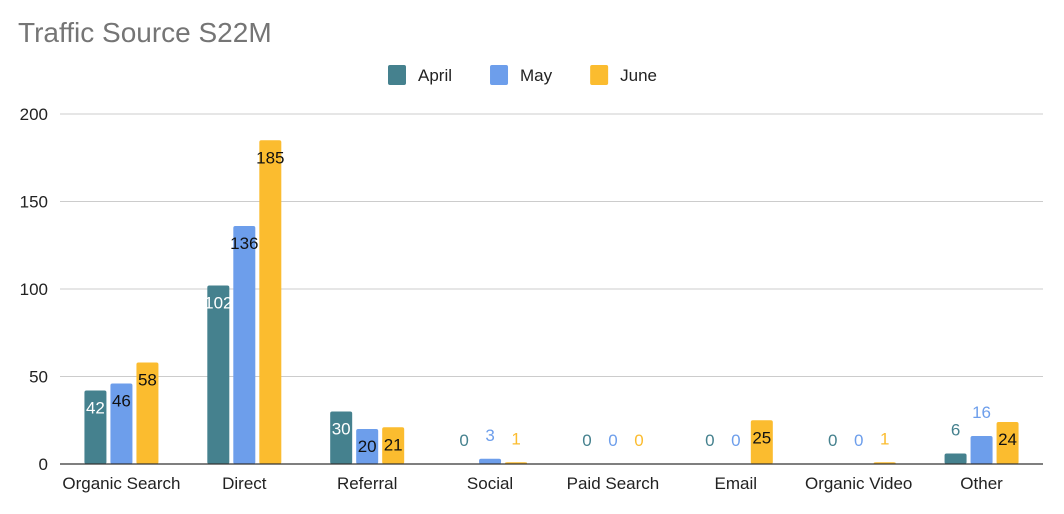 Image resolution: width=1064 pixels, height=514 pixels. I want to click on chart-legend: April May June, so click(522, 75).